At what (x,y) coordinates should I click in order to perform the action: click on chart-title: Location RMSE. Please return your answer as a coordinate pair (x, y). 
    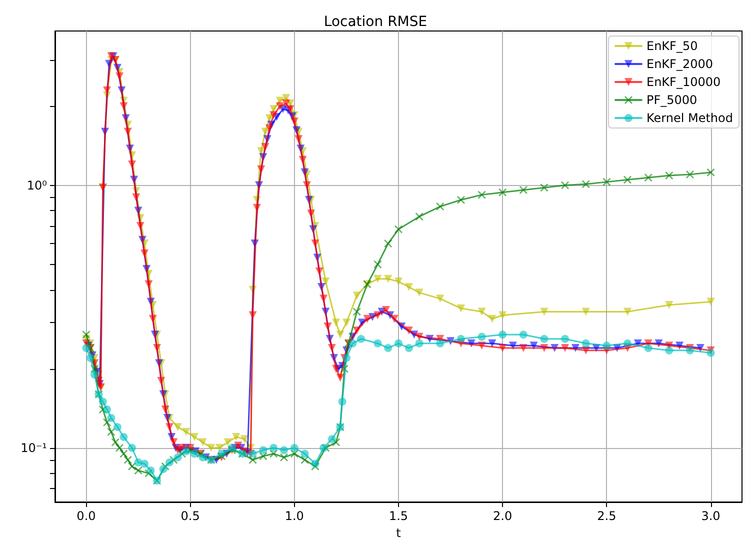
    Looking at the image, I should click on (376, 22).